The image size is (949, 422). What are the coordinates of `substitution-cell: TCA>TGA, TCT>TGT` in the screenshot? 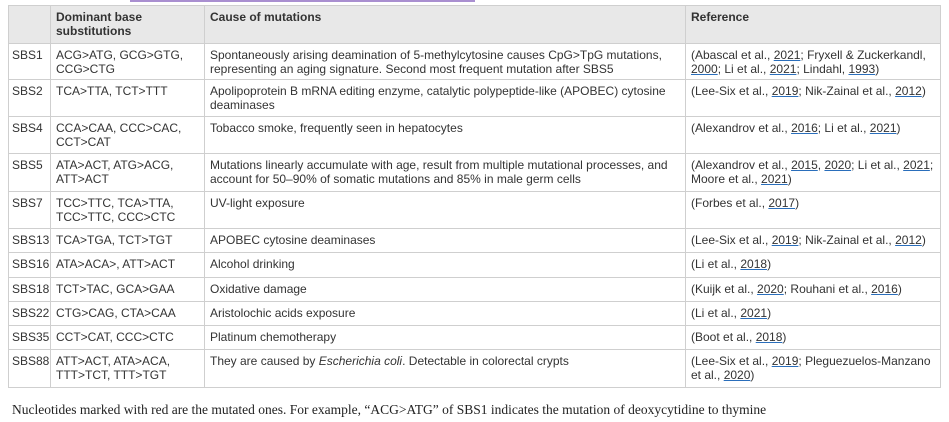 It's located at (127, 240).